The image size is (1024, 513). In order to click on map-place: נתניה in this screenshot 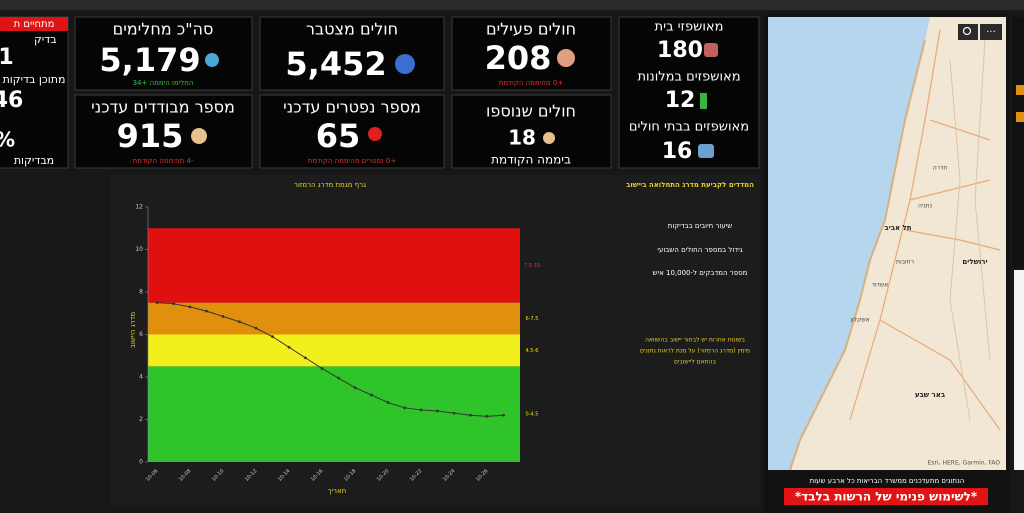, I will do `click(925, 206)`.